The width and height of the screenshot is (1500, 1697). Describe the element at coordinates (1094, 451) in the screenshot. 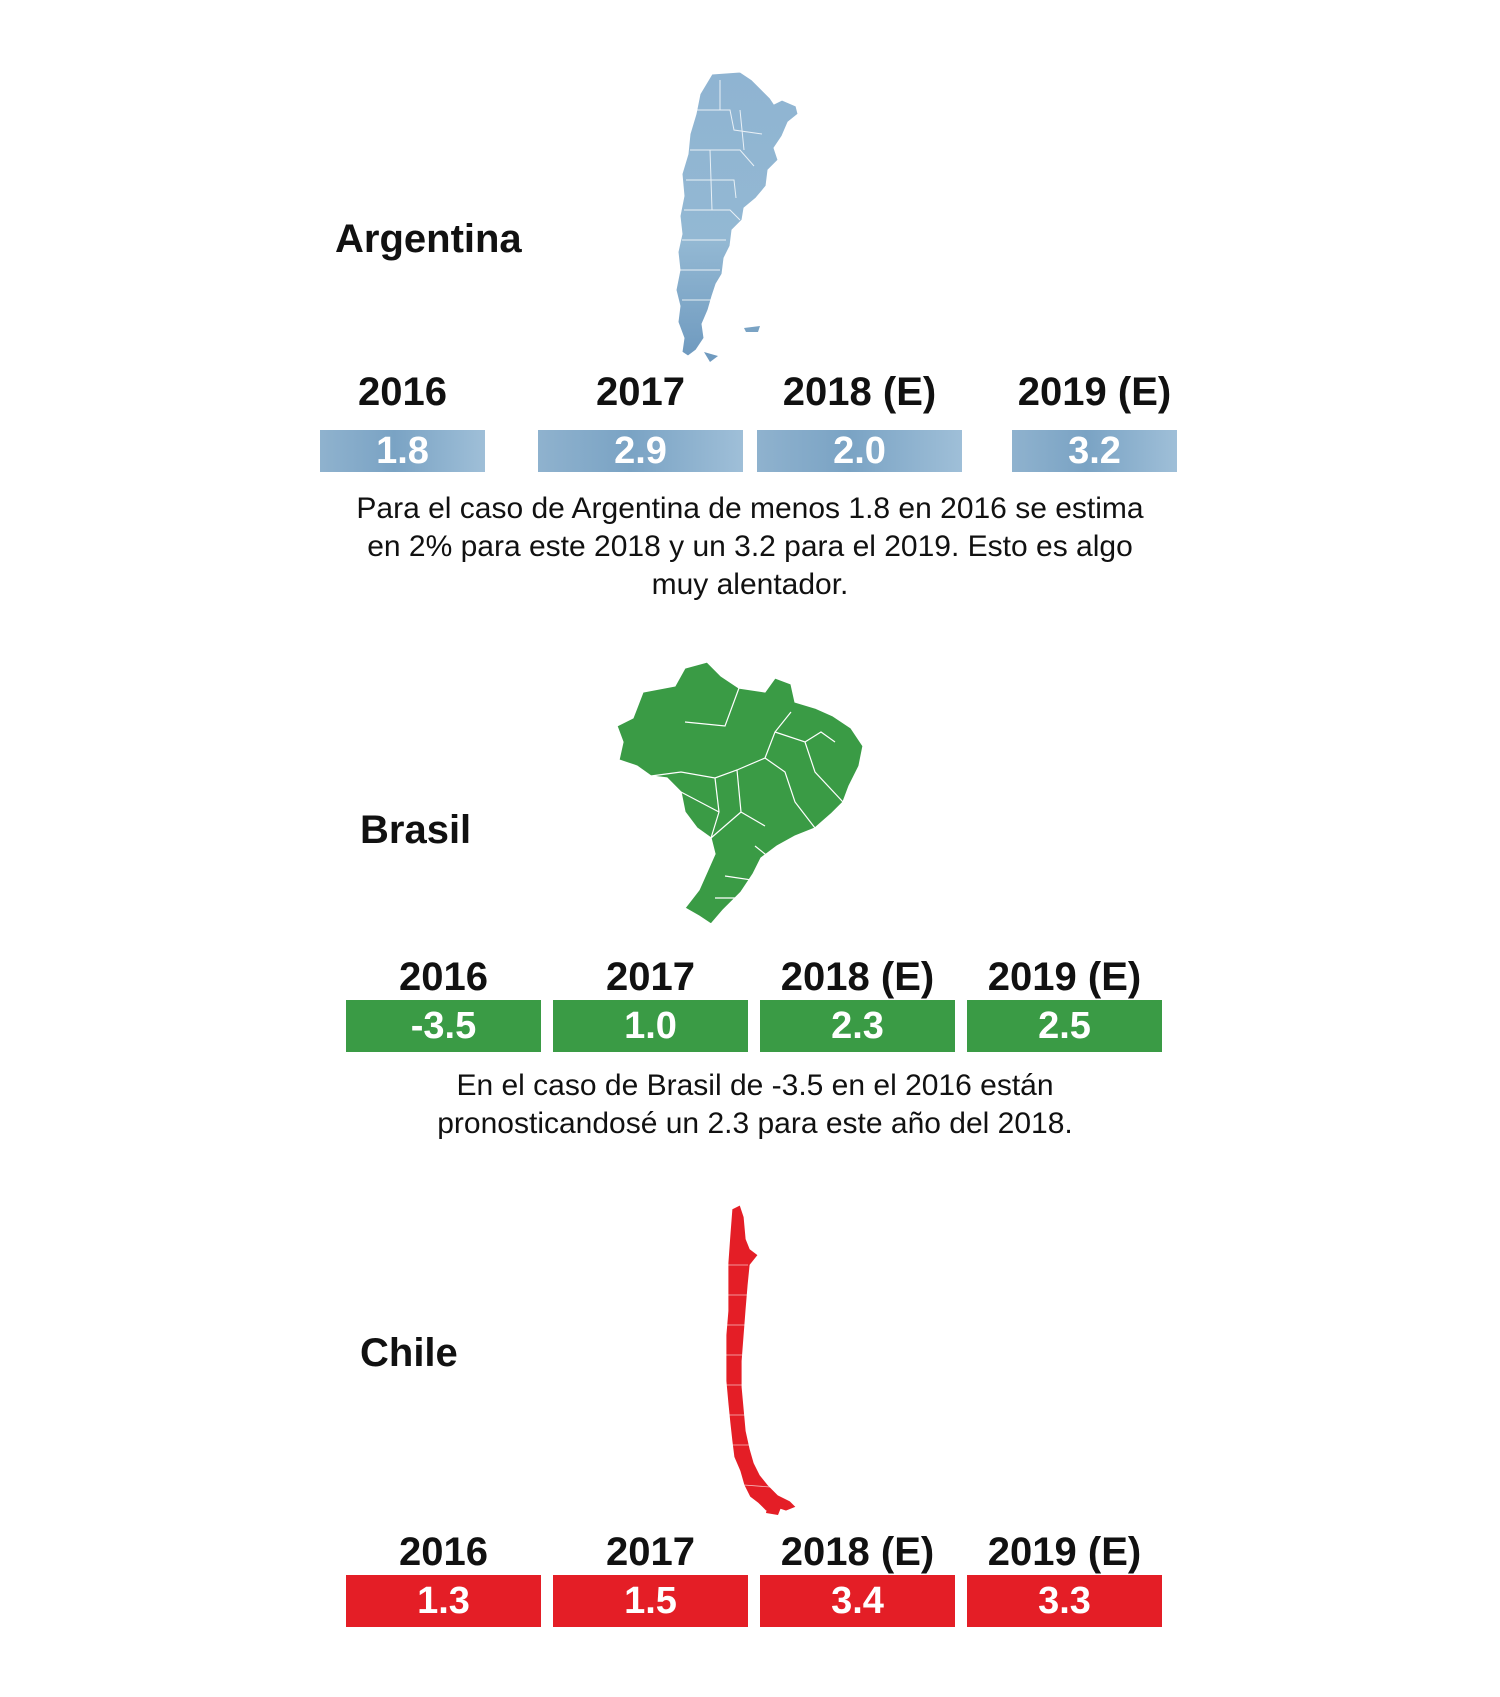

I see `argentina-value-2019: 3.2` at that location.